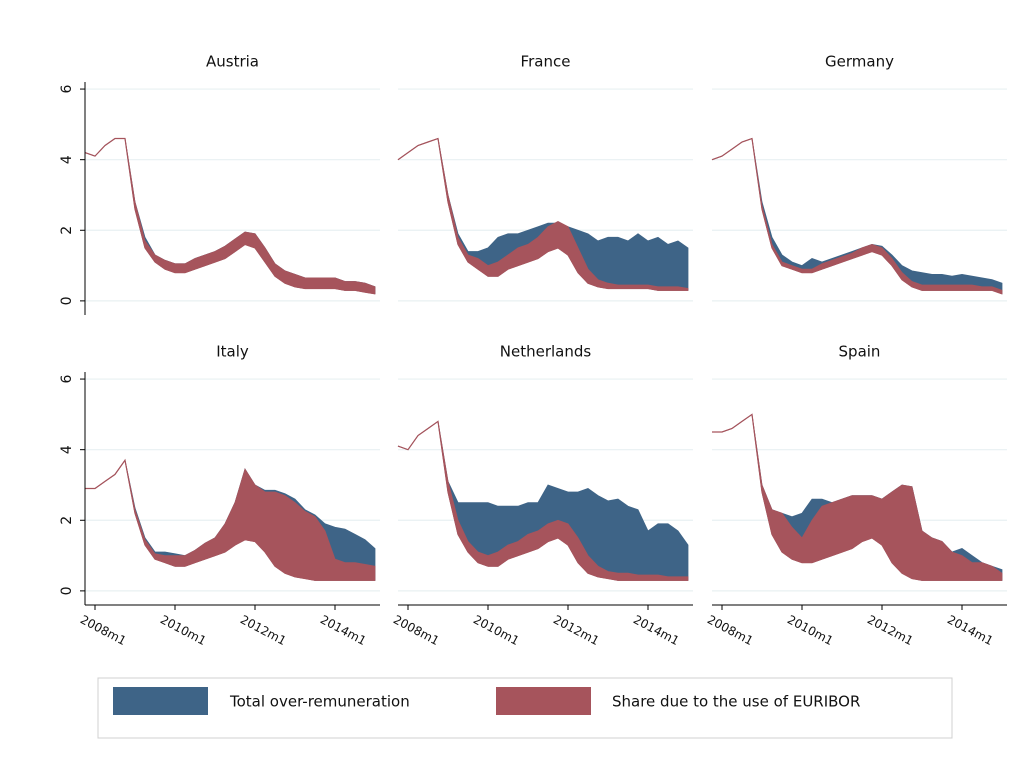 The image size is (1035, 757). Describe the element at coordinates (860, 352) in the screenshot. I see `panel-title: Spain` at that location.